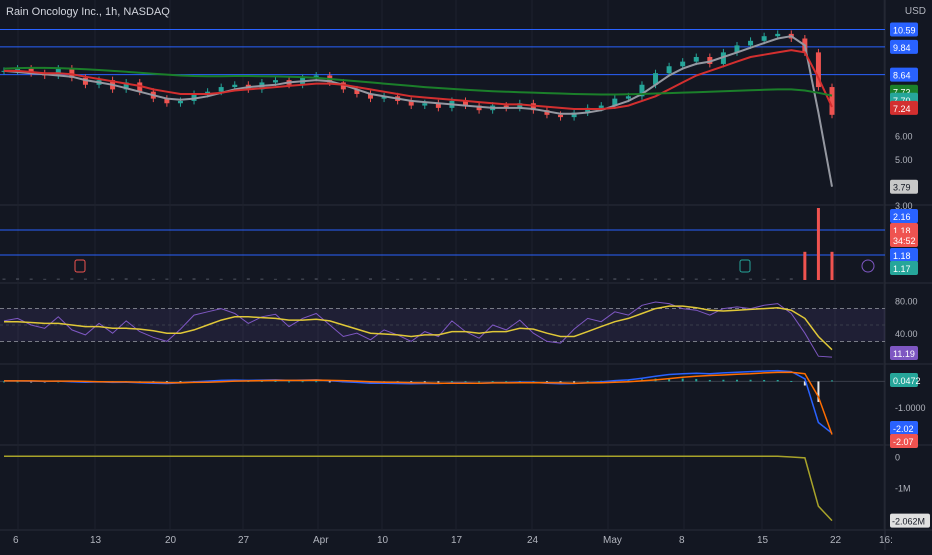 This screenshot has width=932, height=555. I want to click on x-tick-label: May, so click(612, 540).